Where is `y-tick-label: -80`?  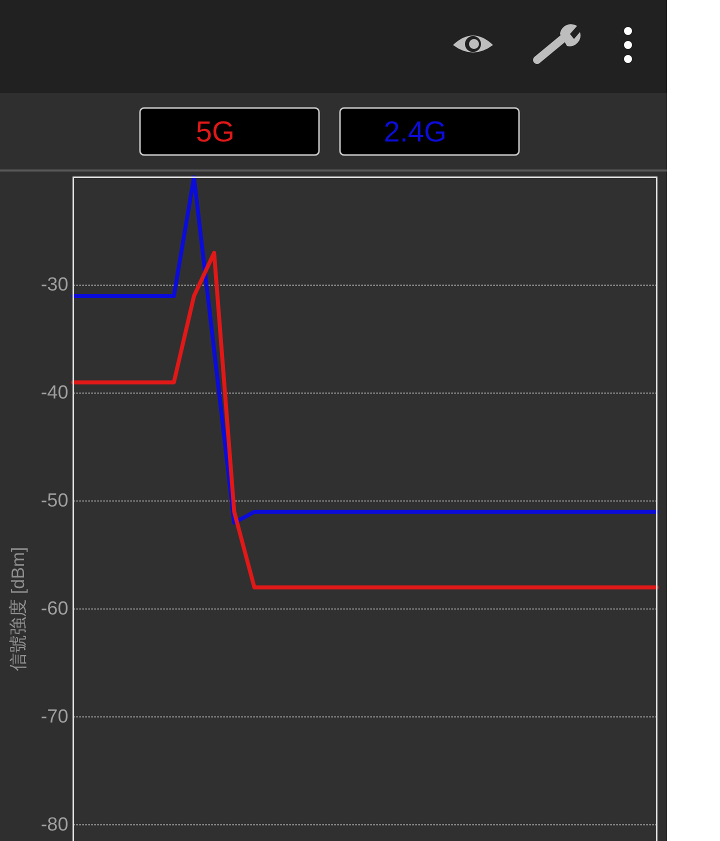
y-tick-label: -80 is located at coordinates (54, 825).